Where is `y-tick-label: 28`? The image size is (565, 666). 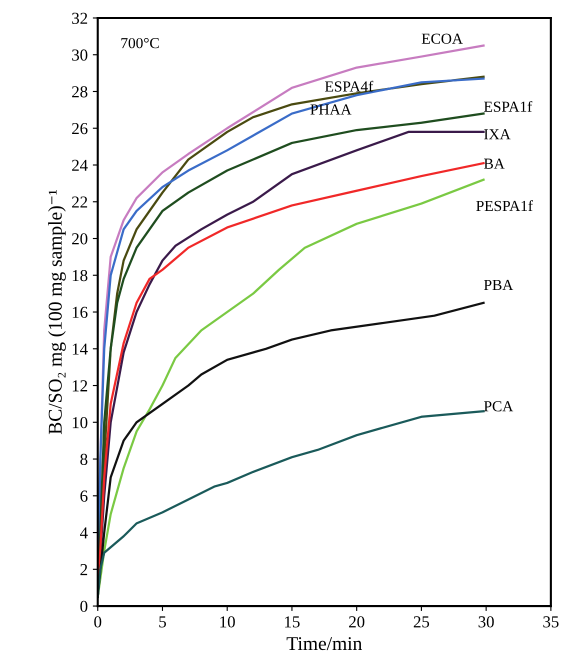 y-tick-label: 28 is located at coordinates (80, 92).